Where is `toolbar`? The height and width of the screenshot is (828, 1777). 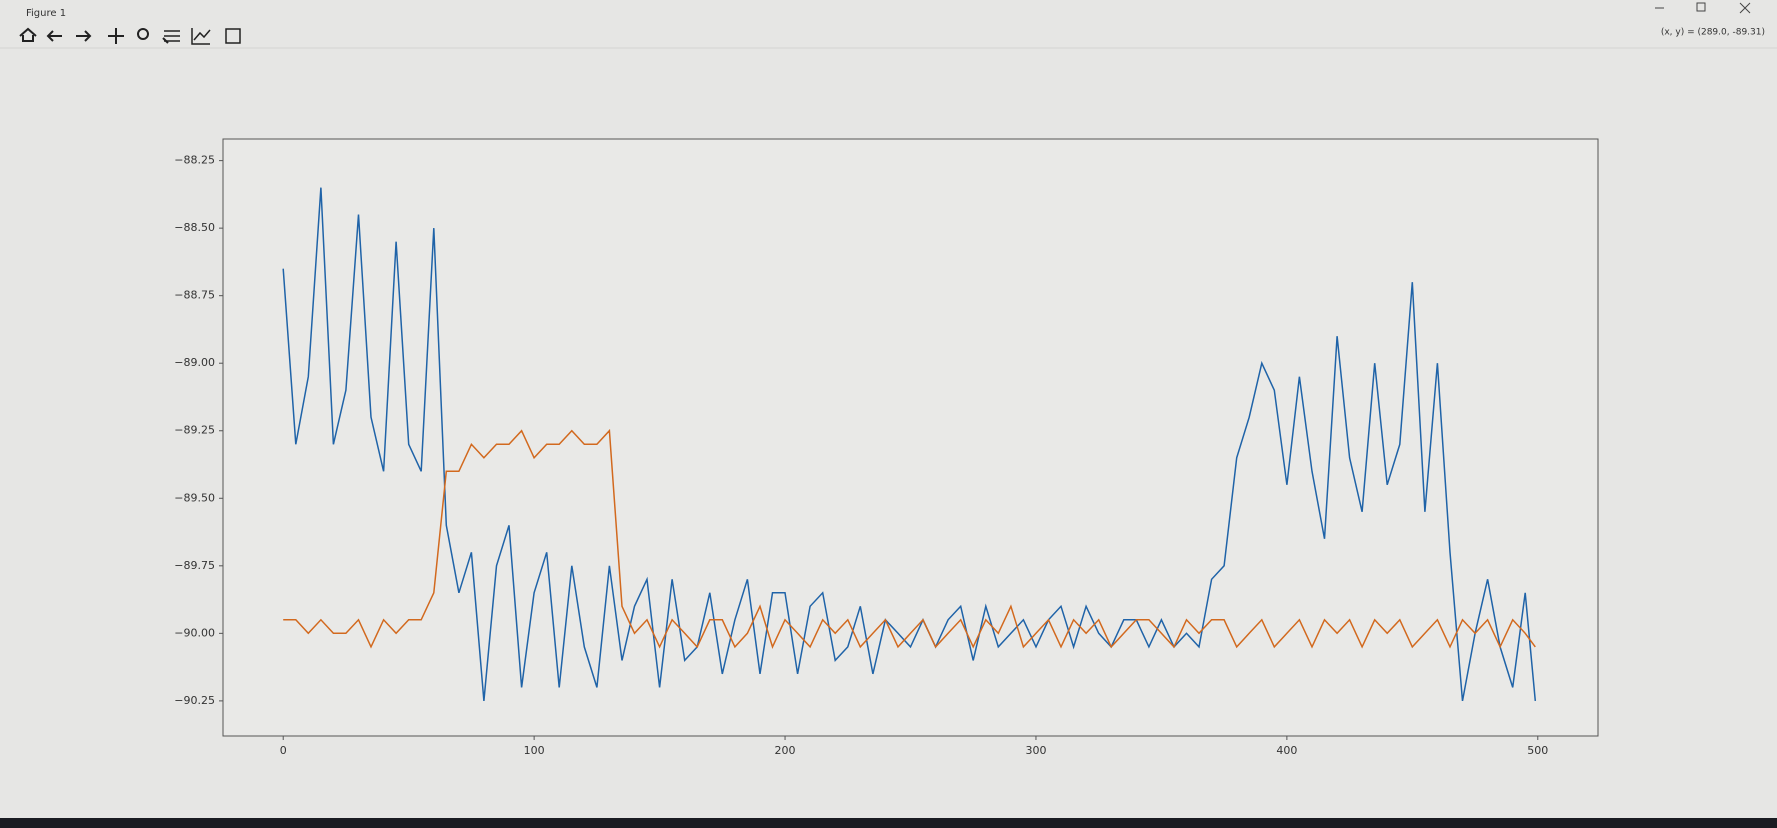 toolbar is located at coordinates (130, 36).